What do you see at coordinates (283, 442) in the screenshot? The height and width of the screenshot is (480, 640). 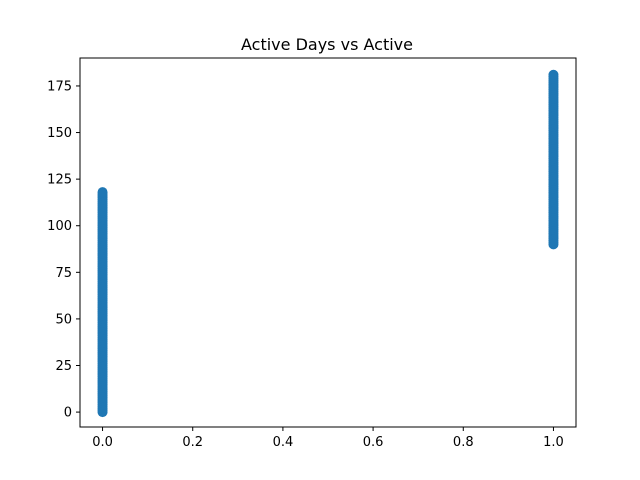 I see `x-tick-label: 0.4` at bounding box center [283, 442].